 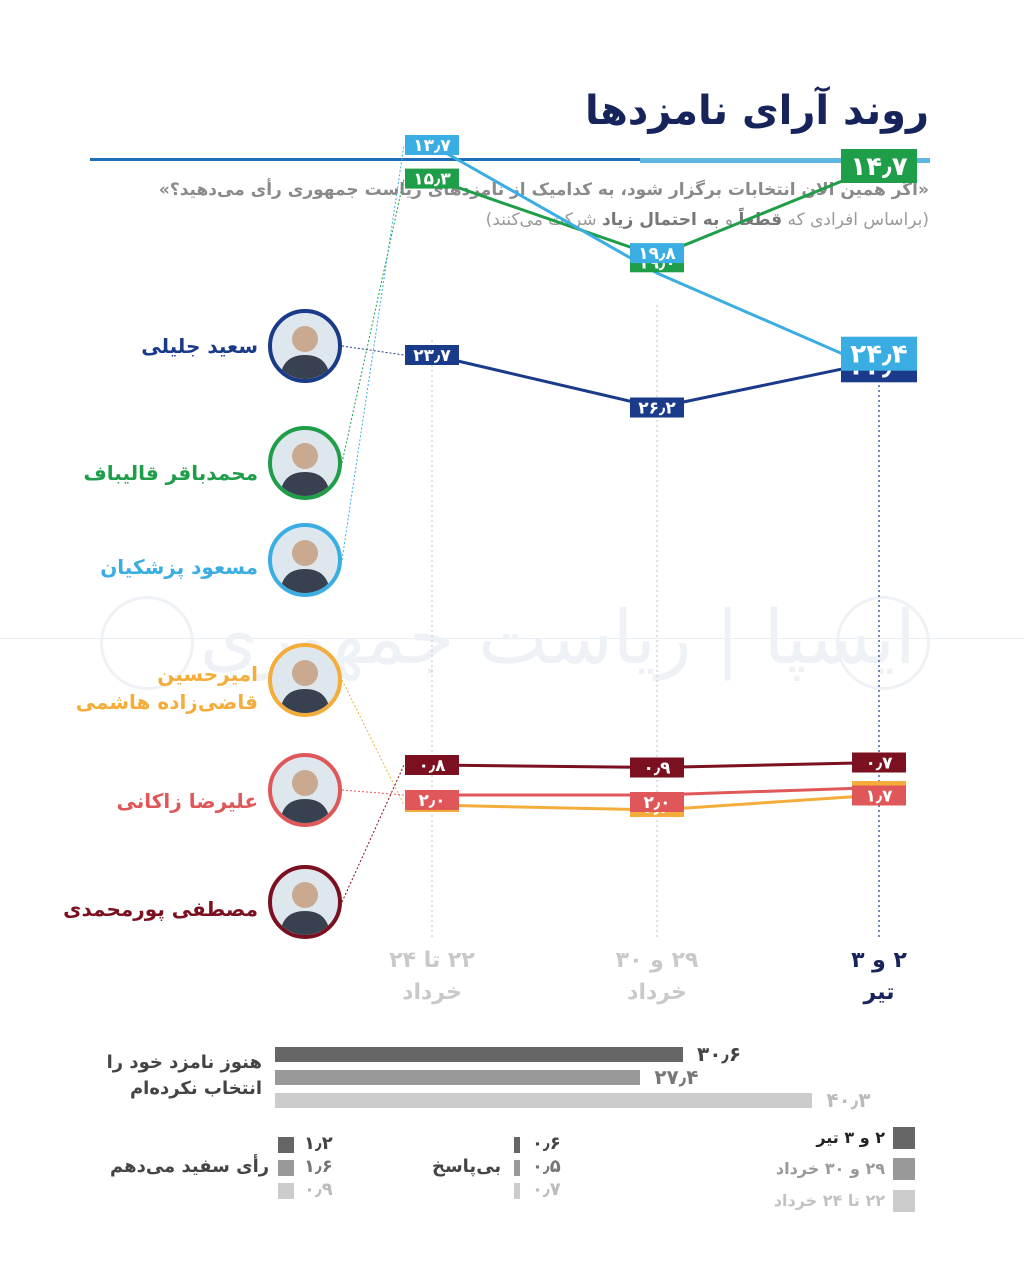 What do you see at coordinates (432, 976) in the screenshot?
I see `x-tick-label: ۲۲ تا ۲۴ خرداد` at bounding box center [432, 976].